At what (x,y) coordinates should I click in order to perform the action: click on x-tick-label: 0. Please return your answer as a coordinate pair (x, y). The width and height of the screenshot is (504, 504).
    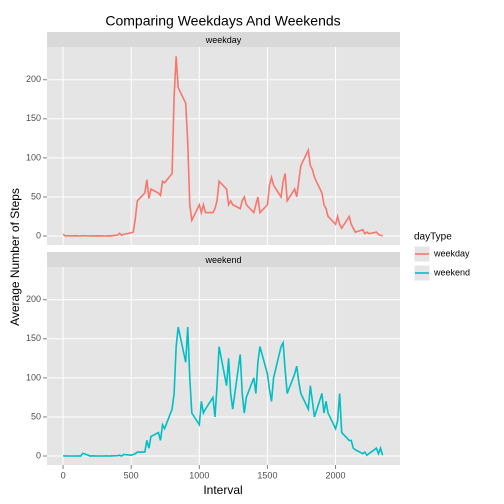
    Looking at the image, I should click on (63, 475).